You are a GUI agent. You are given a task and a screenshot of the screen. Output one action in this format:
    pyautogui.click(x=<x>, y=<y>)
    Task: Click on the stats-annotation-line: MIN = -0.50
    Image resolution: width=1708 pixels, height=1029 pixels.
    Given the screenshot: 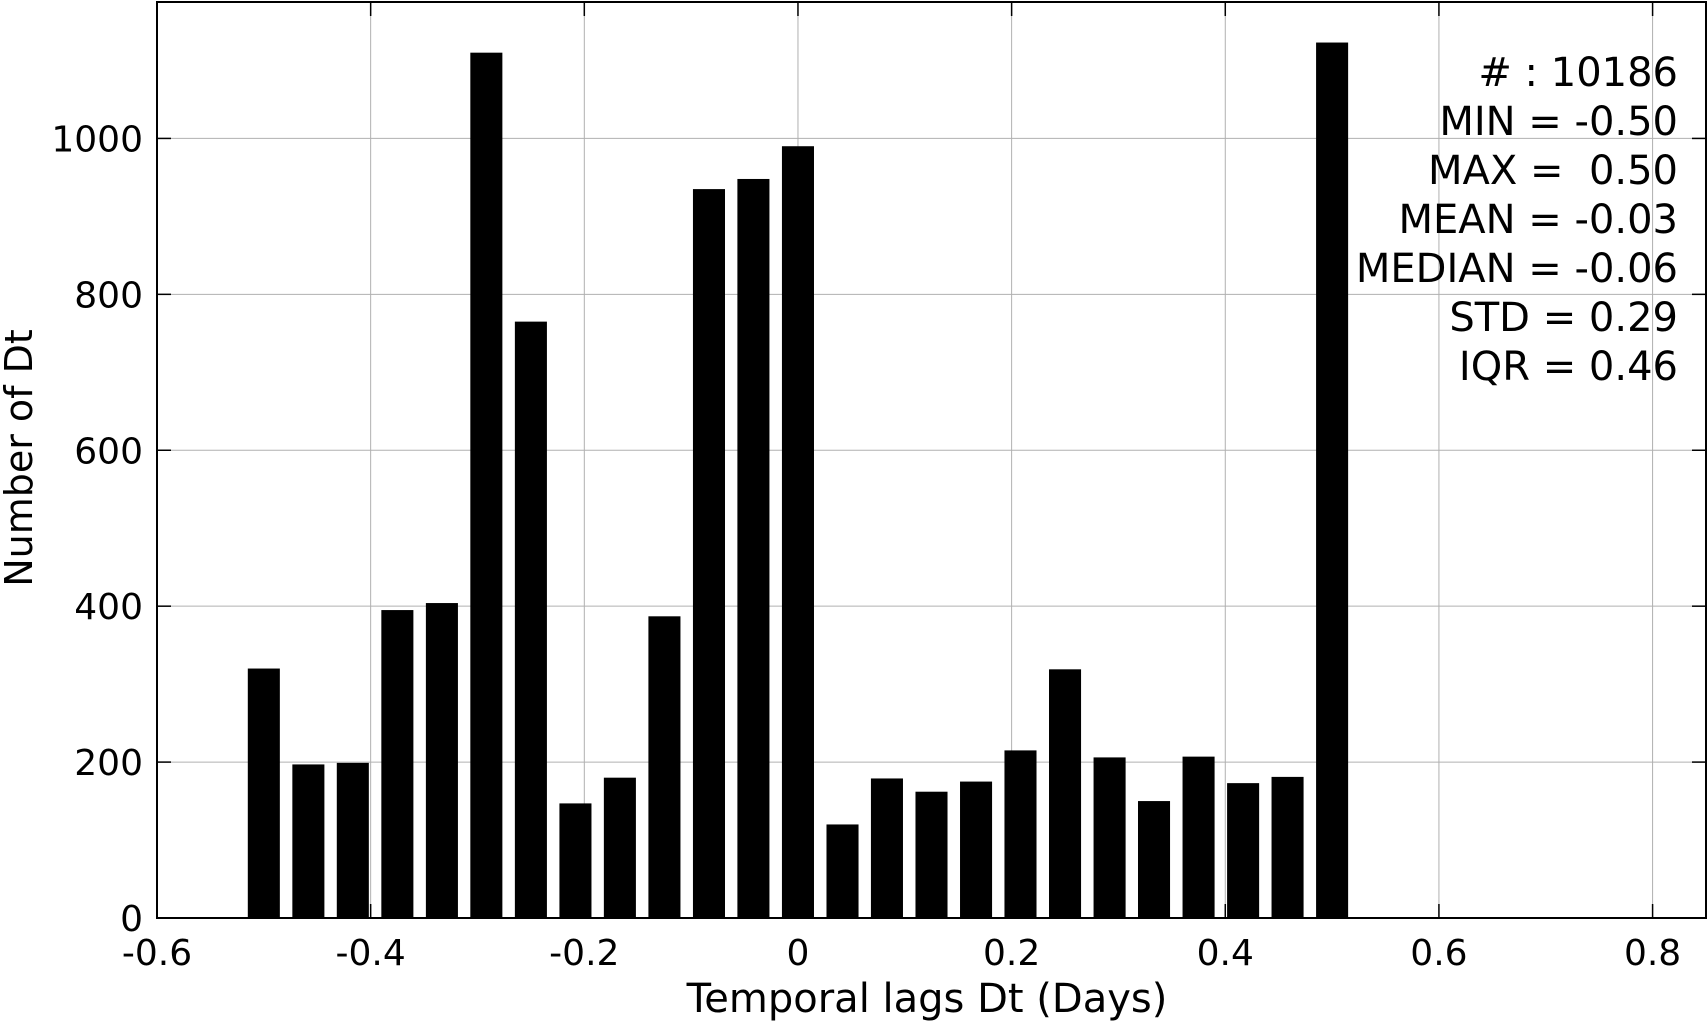 What is the action you would take?
    pyautogui.click(x=1558, y=122)
    